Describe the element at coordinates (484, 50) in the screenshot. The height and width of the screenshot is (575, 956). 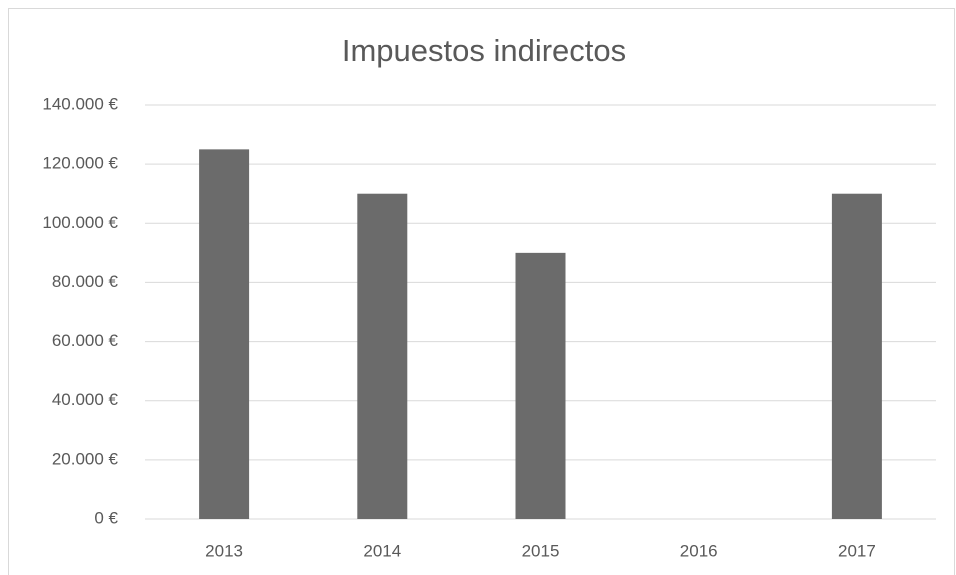
I see `chart-title: Impuestos indirectos` at that location.